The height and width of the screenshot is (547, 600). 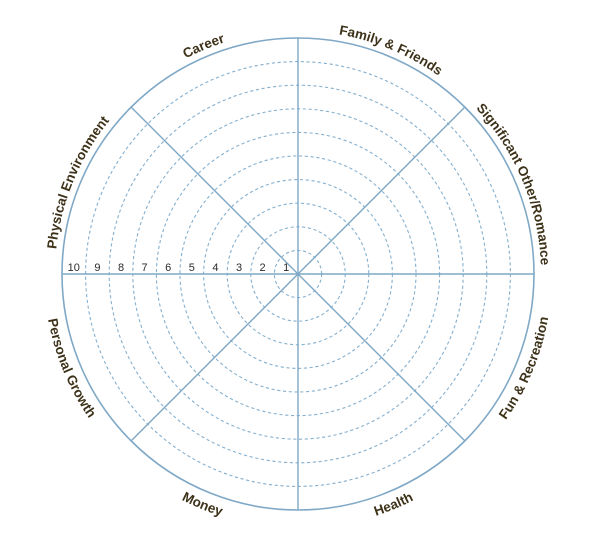 I want to click on scale-label-10: 10, so click(x=74, y=268).